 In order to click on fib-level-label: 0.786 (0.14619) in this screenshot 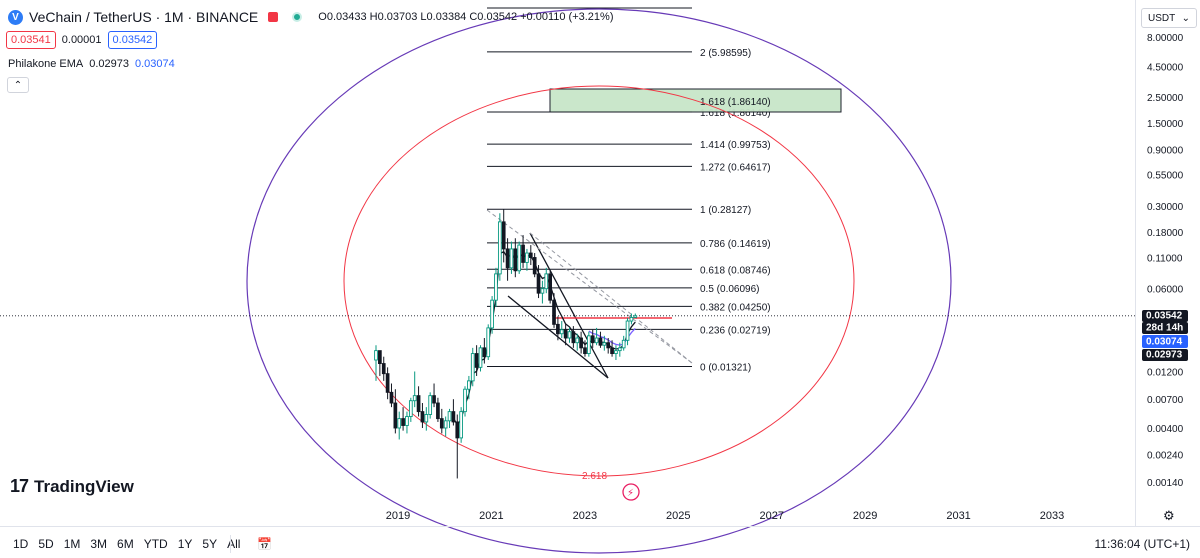, I will do `click(735, 244)`.